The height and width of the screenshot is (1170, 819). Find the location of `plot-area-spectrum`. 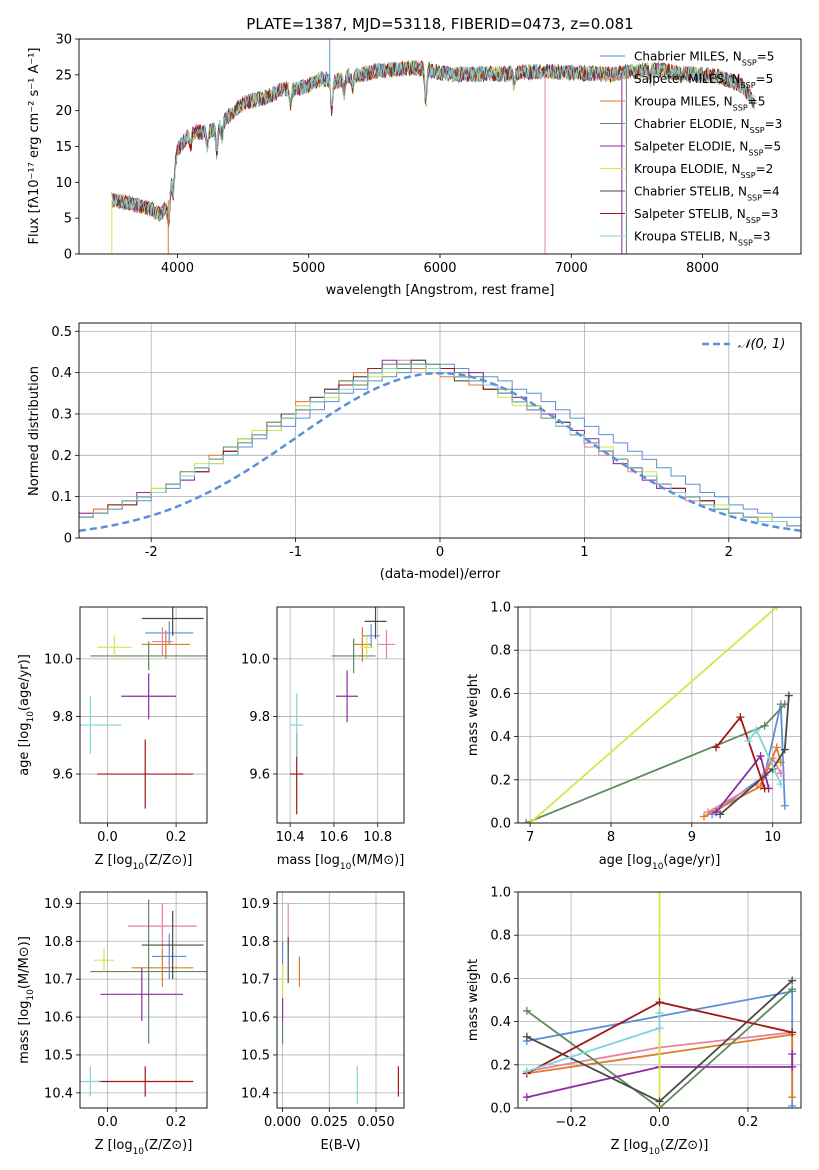

plot-area-spectrum is located at coordinates (433, 146).